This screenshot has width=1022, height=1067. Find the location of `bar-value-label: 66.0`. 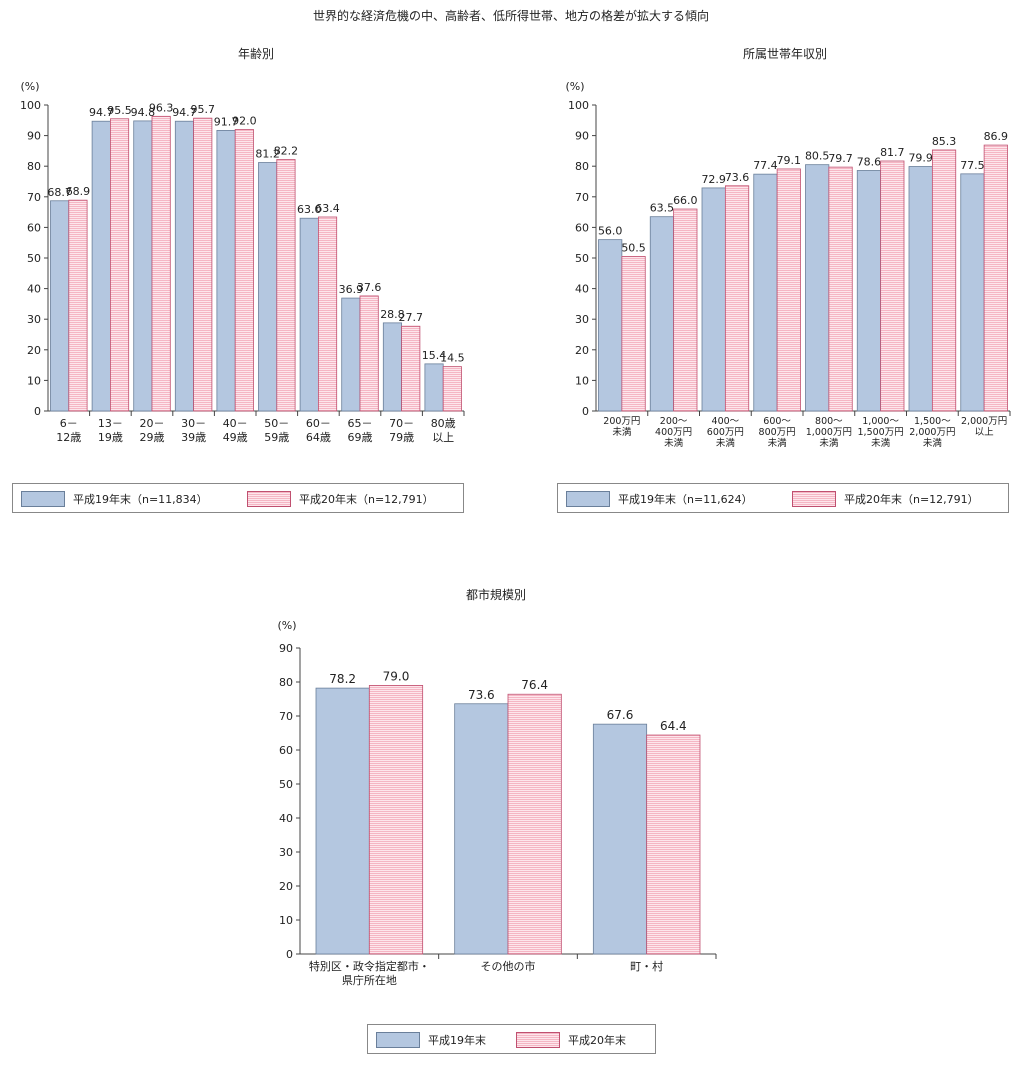

bar-value-label: 66.0 is located at coordinates (685, 200).